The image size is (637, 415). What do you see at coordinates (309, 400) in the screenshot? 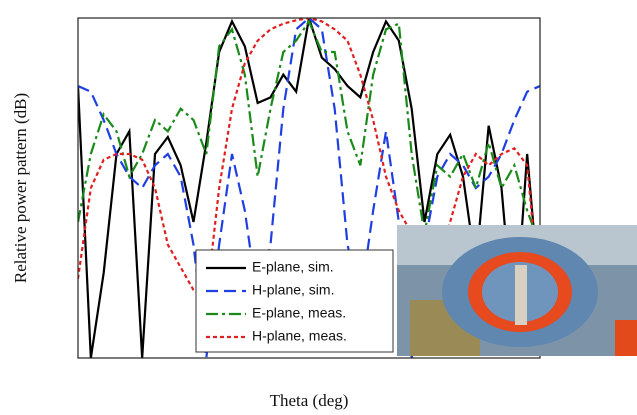
I see `x-axis-label: Theta (deg)` at bounding box center [309, 400].